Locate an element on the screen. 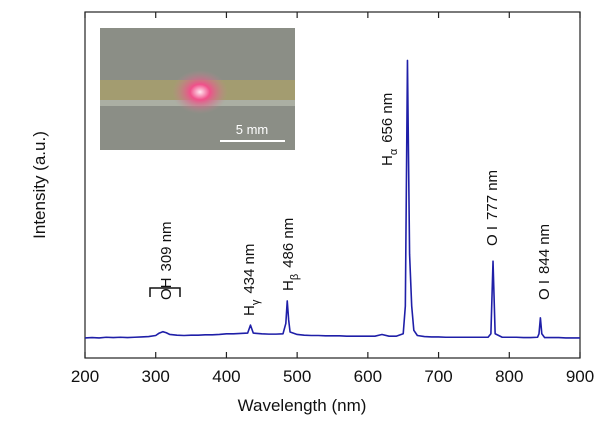 The image size is (603, 425). x-tick-label: 600 is located at coordinates (368, 376).